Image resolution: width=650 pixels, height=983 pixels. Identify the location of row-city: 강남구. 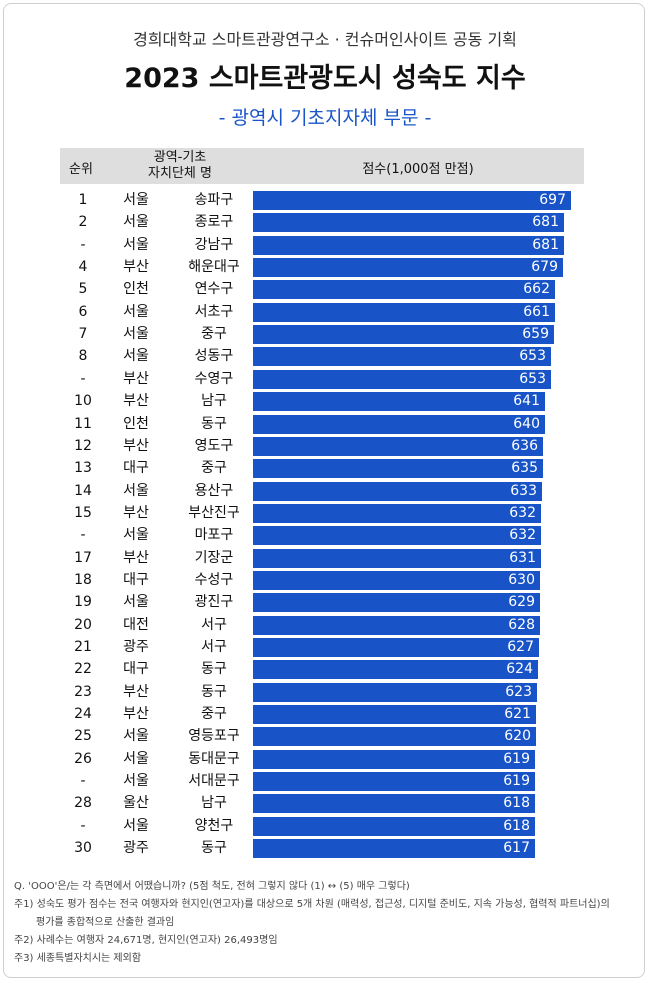
(214, 244).